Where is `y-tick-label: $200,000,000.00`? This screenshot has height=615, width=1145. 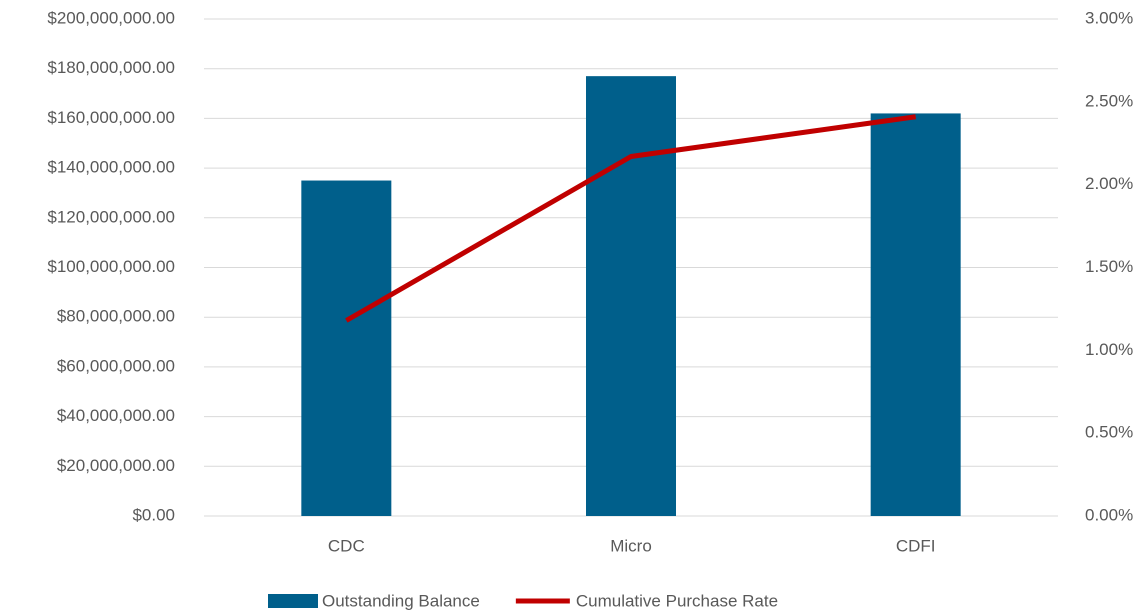
y-tick-label: $200,000,000.00 is located at coordinates (111, 17).